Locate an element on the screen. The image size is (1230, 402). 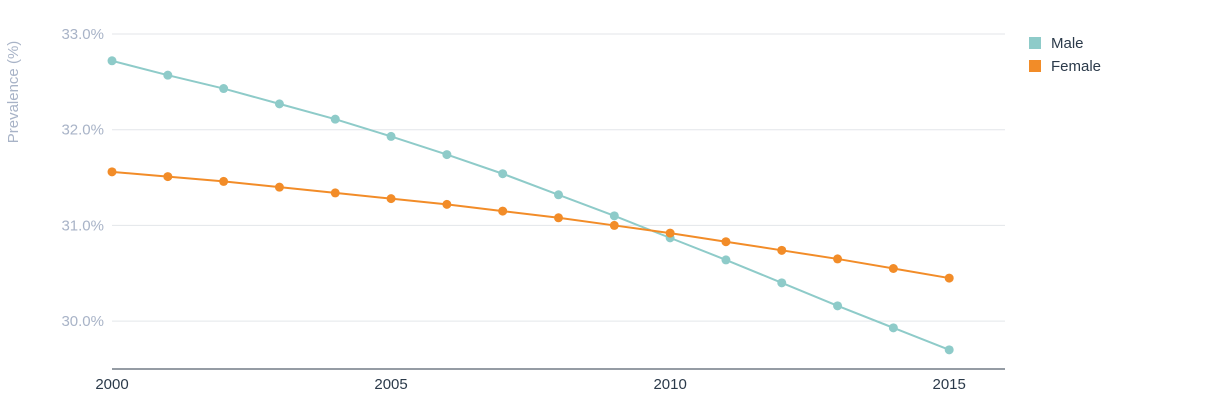
x-tick-label: 2015 is located at coordinates (949, 384).